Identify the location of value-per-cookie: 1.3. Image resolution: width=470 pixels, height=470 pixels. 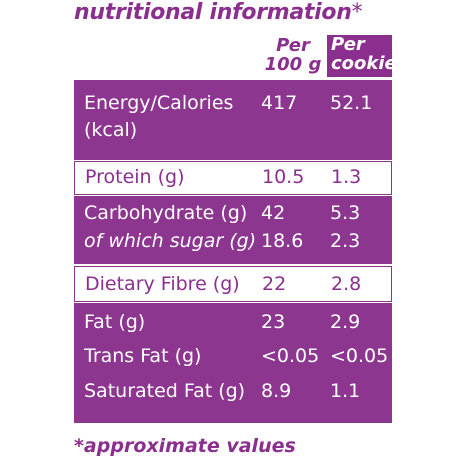
(346, 177).